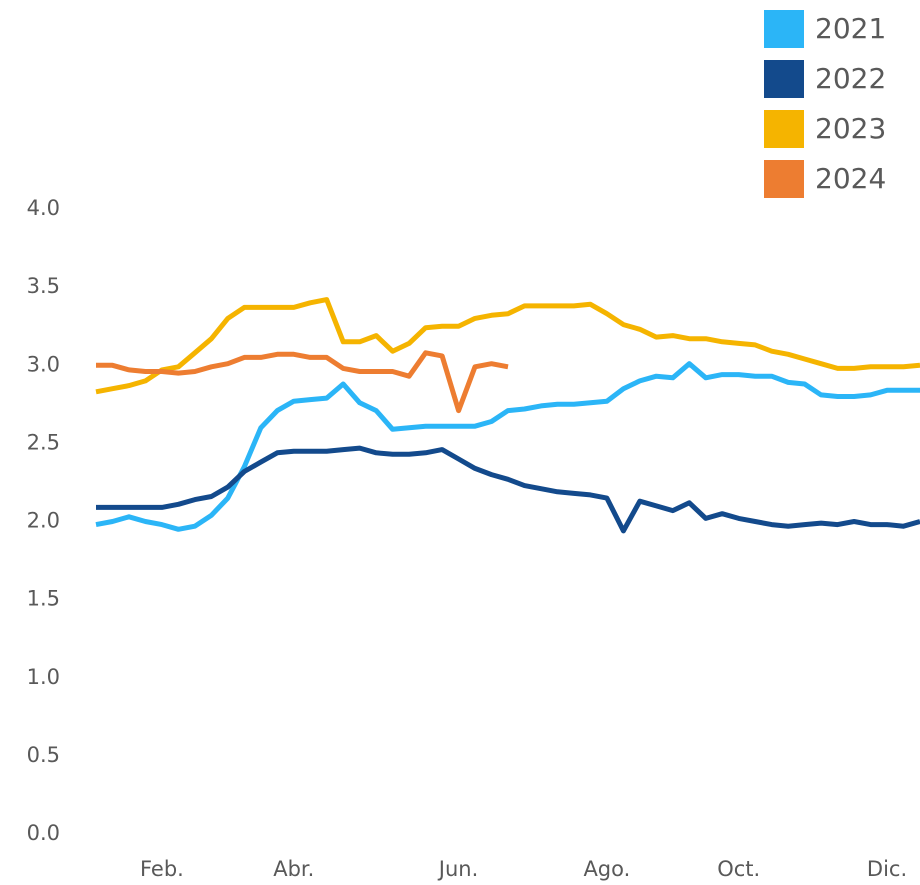 The width and height of the screenshot is (920, 885). Describe the element at coordinates (43, 833) in the screenshot. I see `y-tick-label: 0.0` at that location.